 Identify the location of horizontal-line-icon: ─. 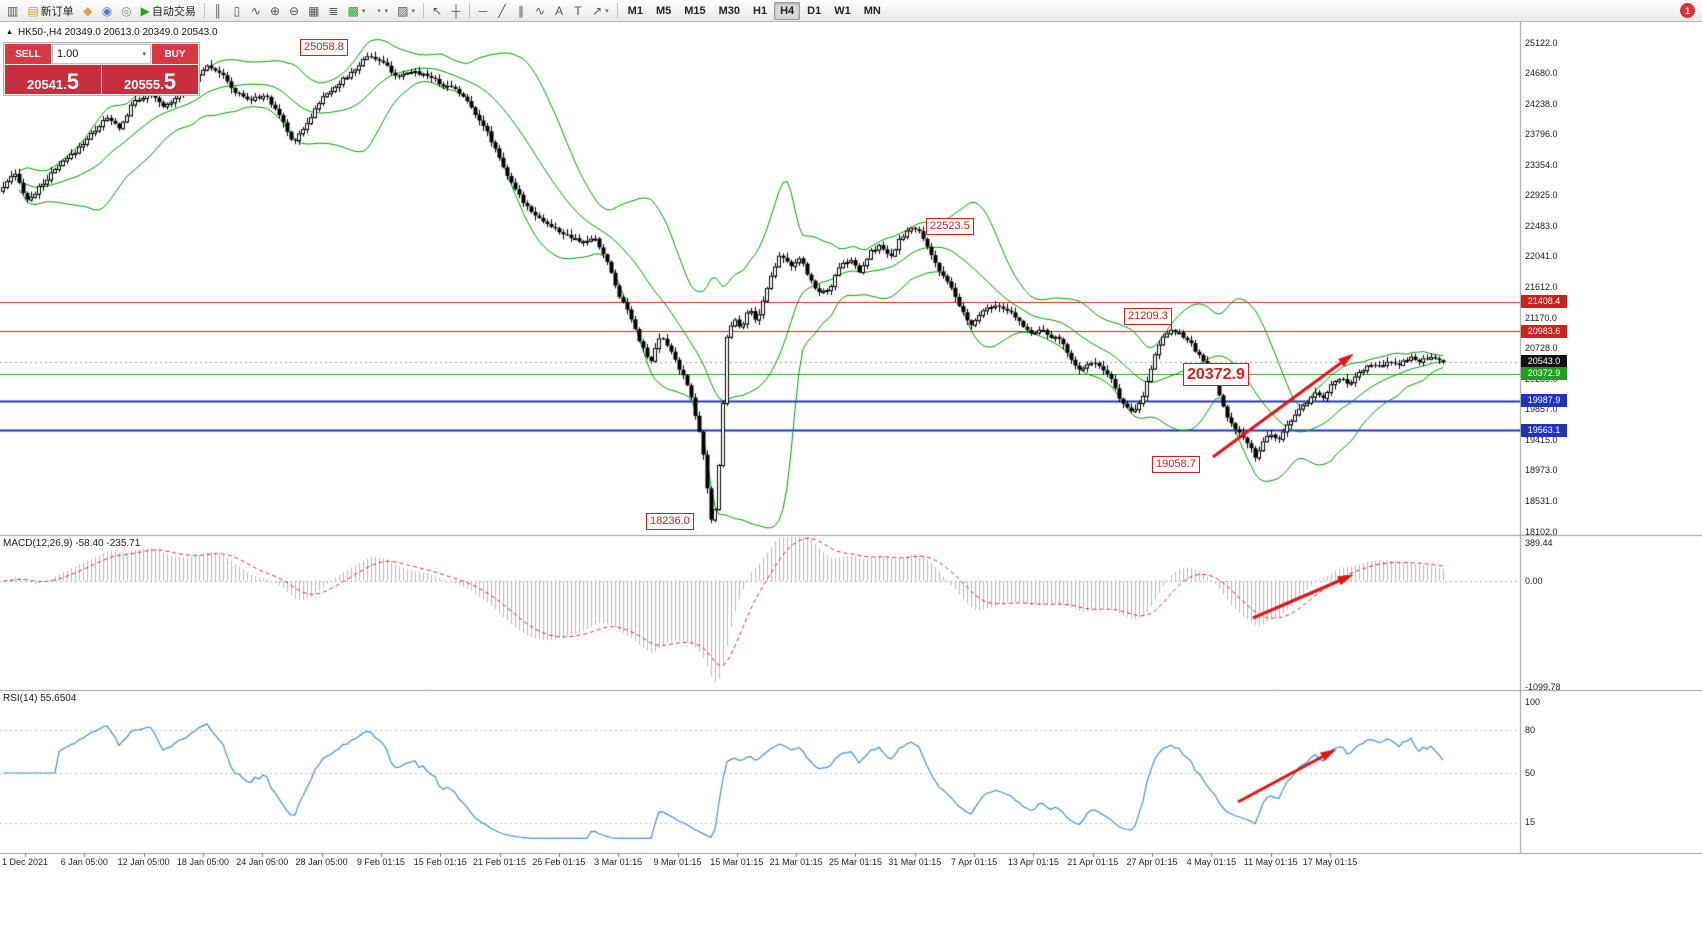
(483, 11).